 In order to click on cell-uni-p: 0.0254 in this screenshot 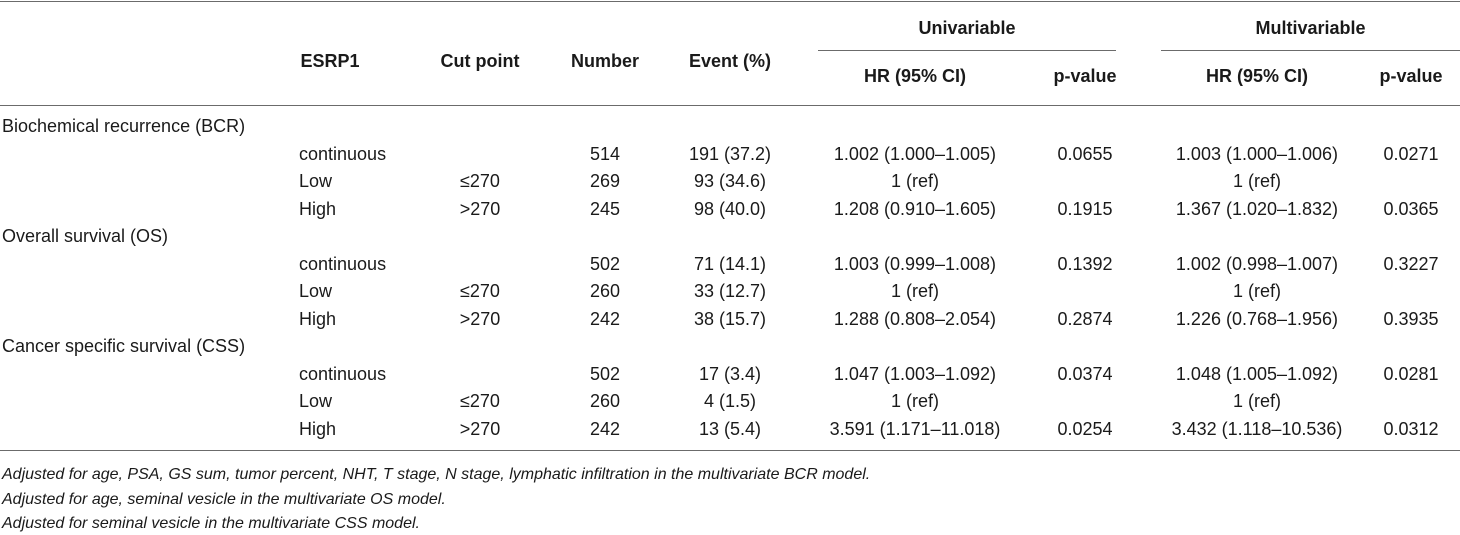, I will do `click(1085, 429)`.